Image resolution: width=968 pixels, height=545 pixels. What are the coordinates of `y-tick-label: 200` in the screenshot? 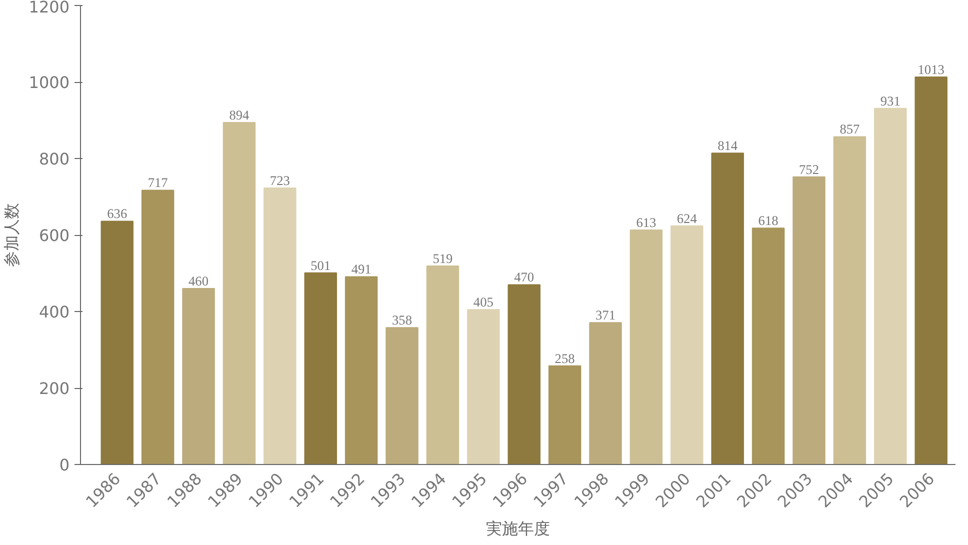 It's located at (54, 388).